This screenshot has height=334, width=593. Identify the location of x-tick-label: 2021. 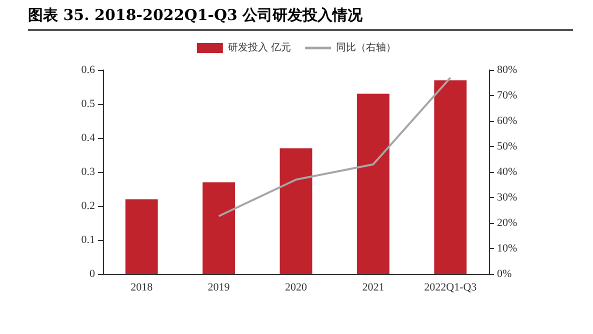
(373, 288).